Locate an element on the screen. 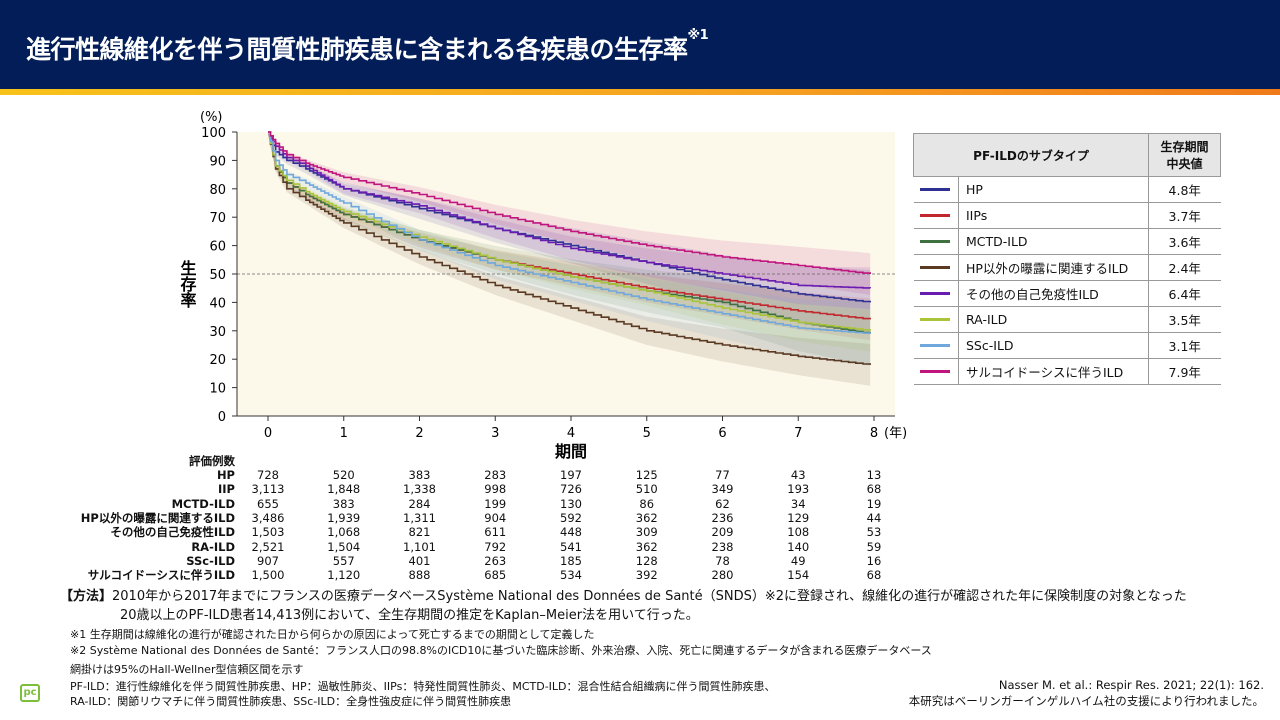  risk-cell: 1,504 is located at coordinates (344, 546).